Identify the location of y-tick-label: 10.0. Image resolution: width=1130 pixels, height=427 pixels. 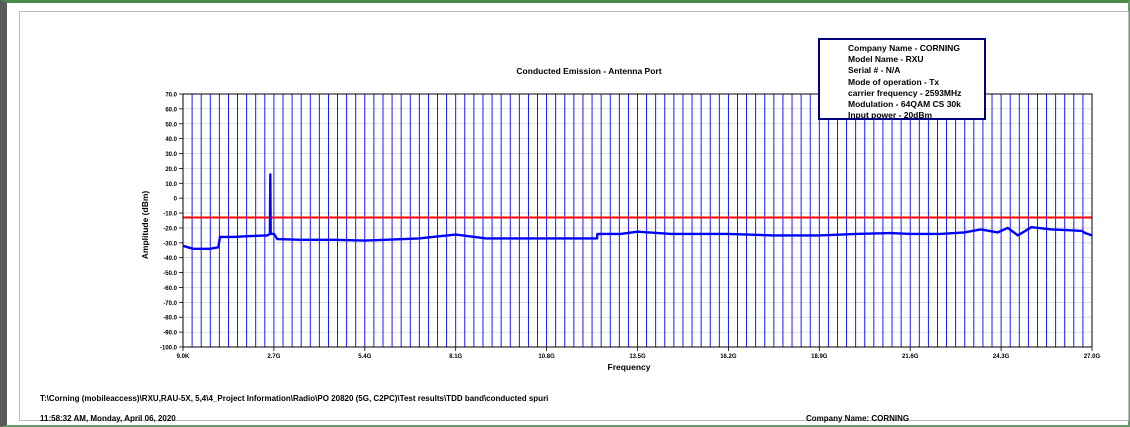
(171, 185).